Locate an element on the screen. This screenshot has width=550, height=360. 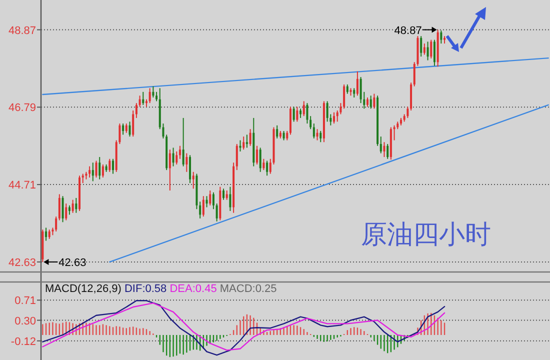
text: MACD:0.25 is located at coordinates (248, 289).